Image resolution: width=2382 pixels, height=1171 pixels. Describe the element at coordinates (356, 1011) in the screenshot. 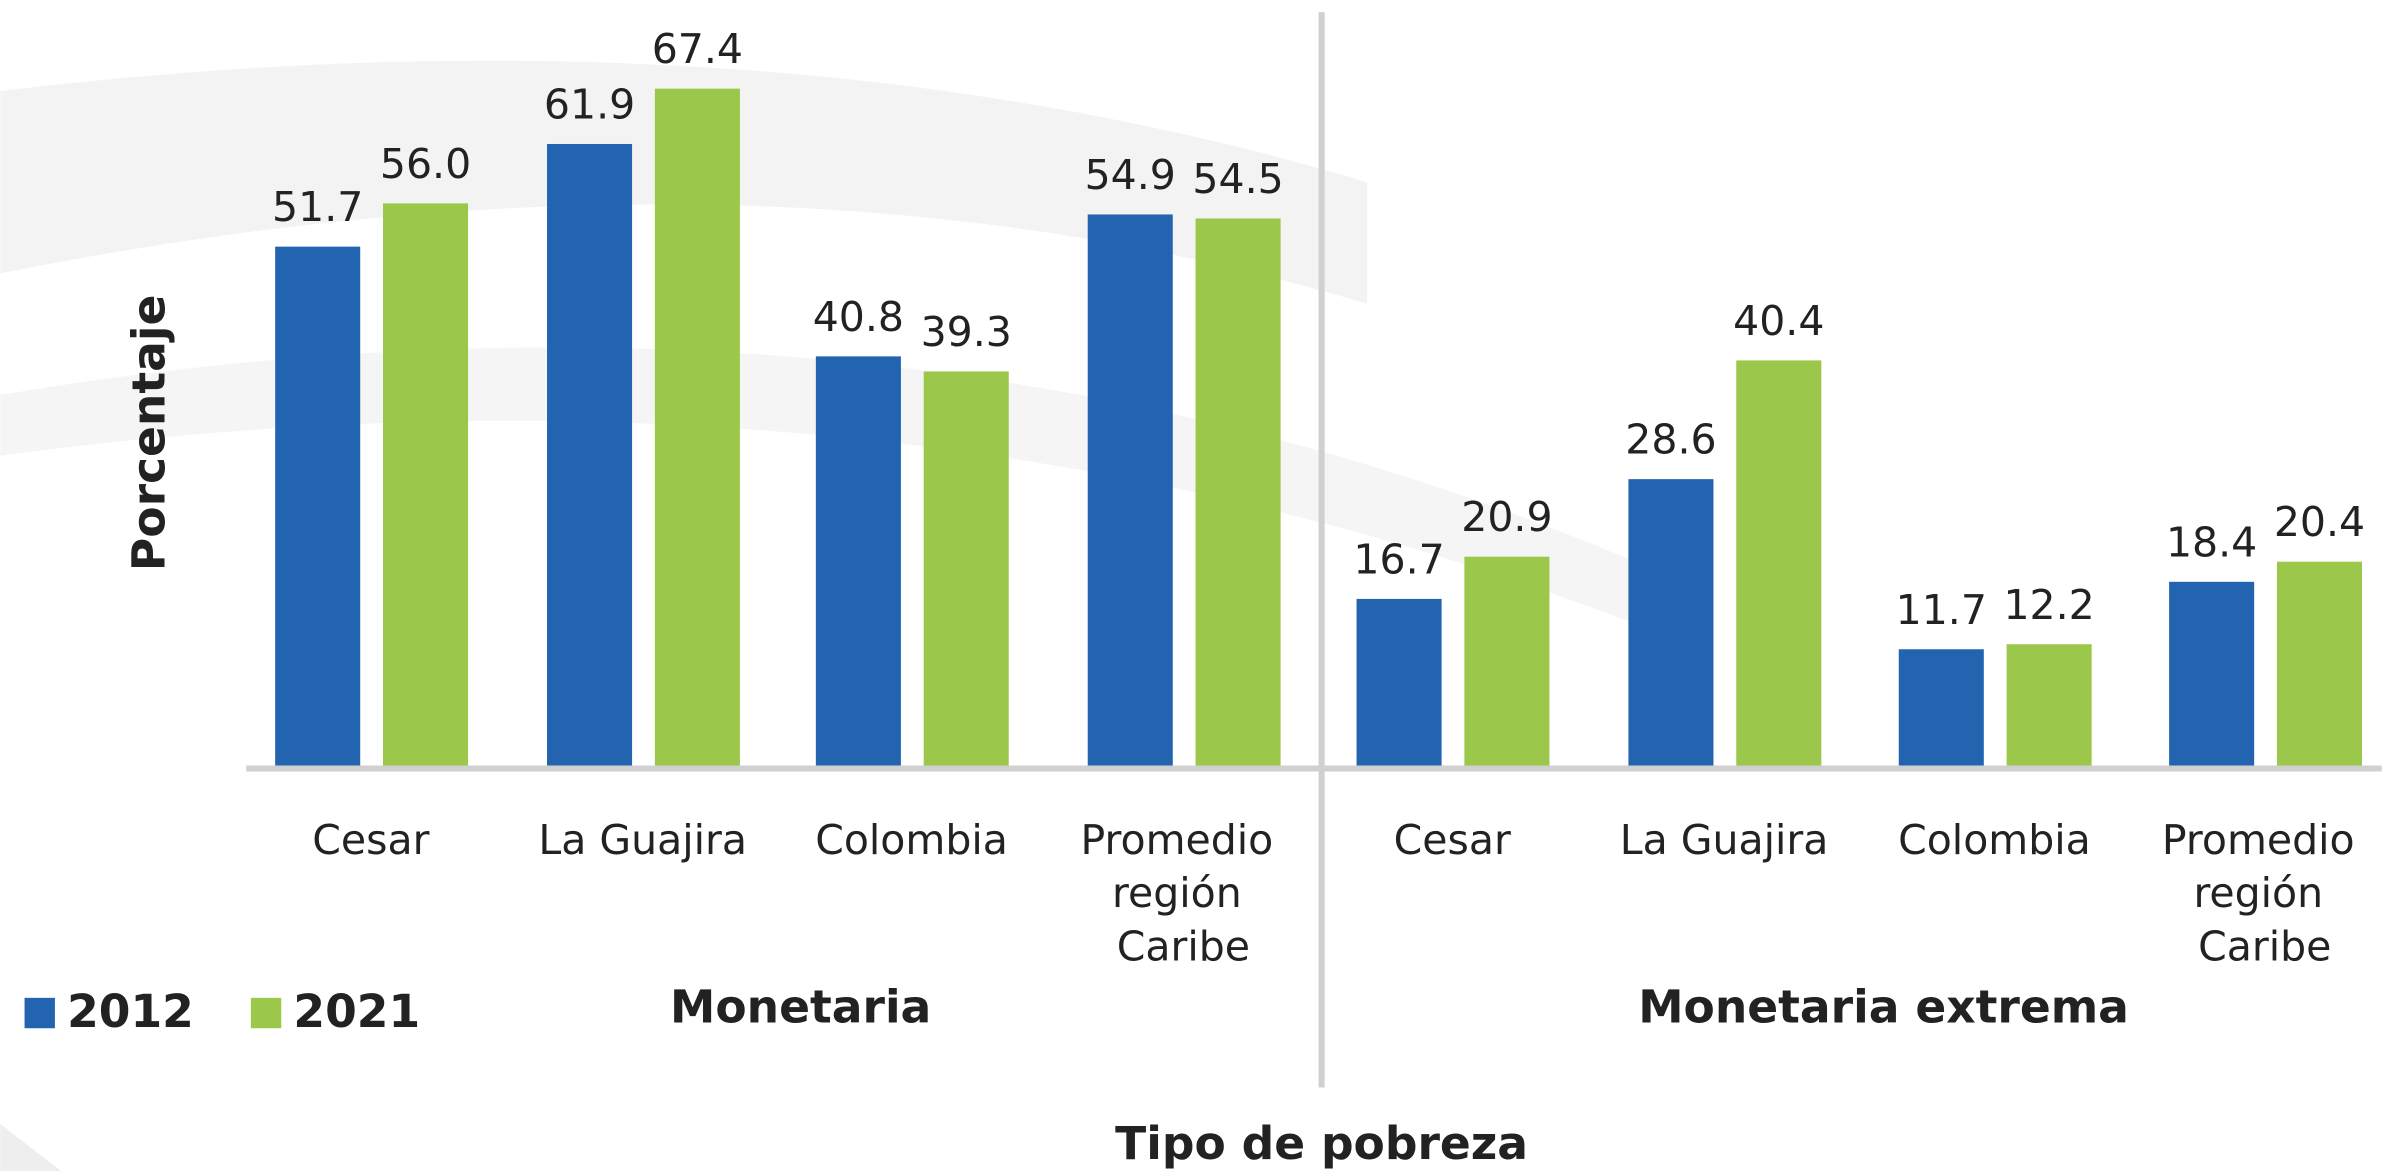

I see `legend-label: 2021` at that location.